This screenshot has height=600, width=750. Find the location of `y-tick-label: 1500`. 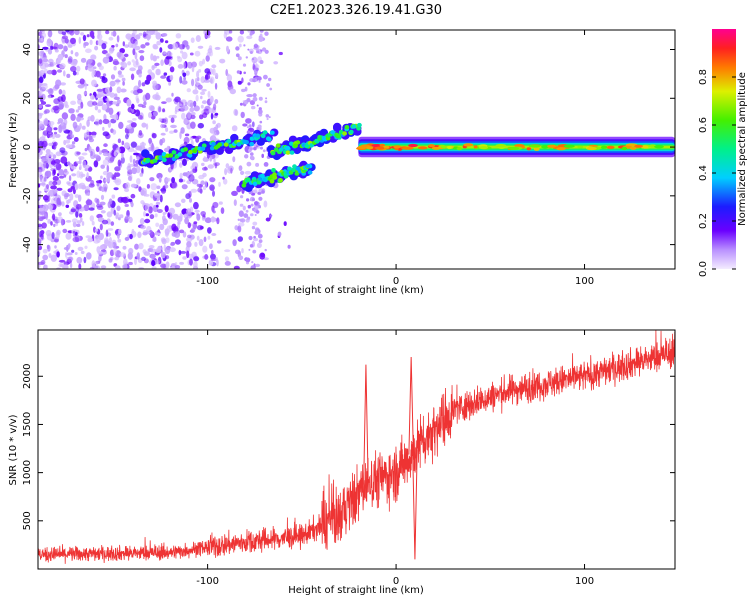

y-tick-label: 1500 is located at coordinates (27, 424).